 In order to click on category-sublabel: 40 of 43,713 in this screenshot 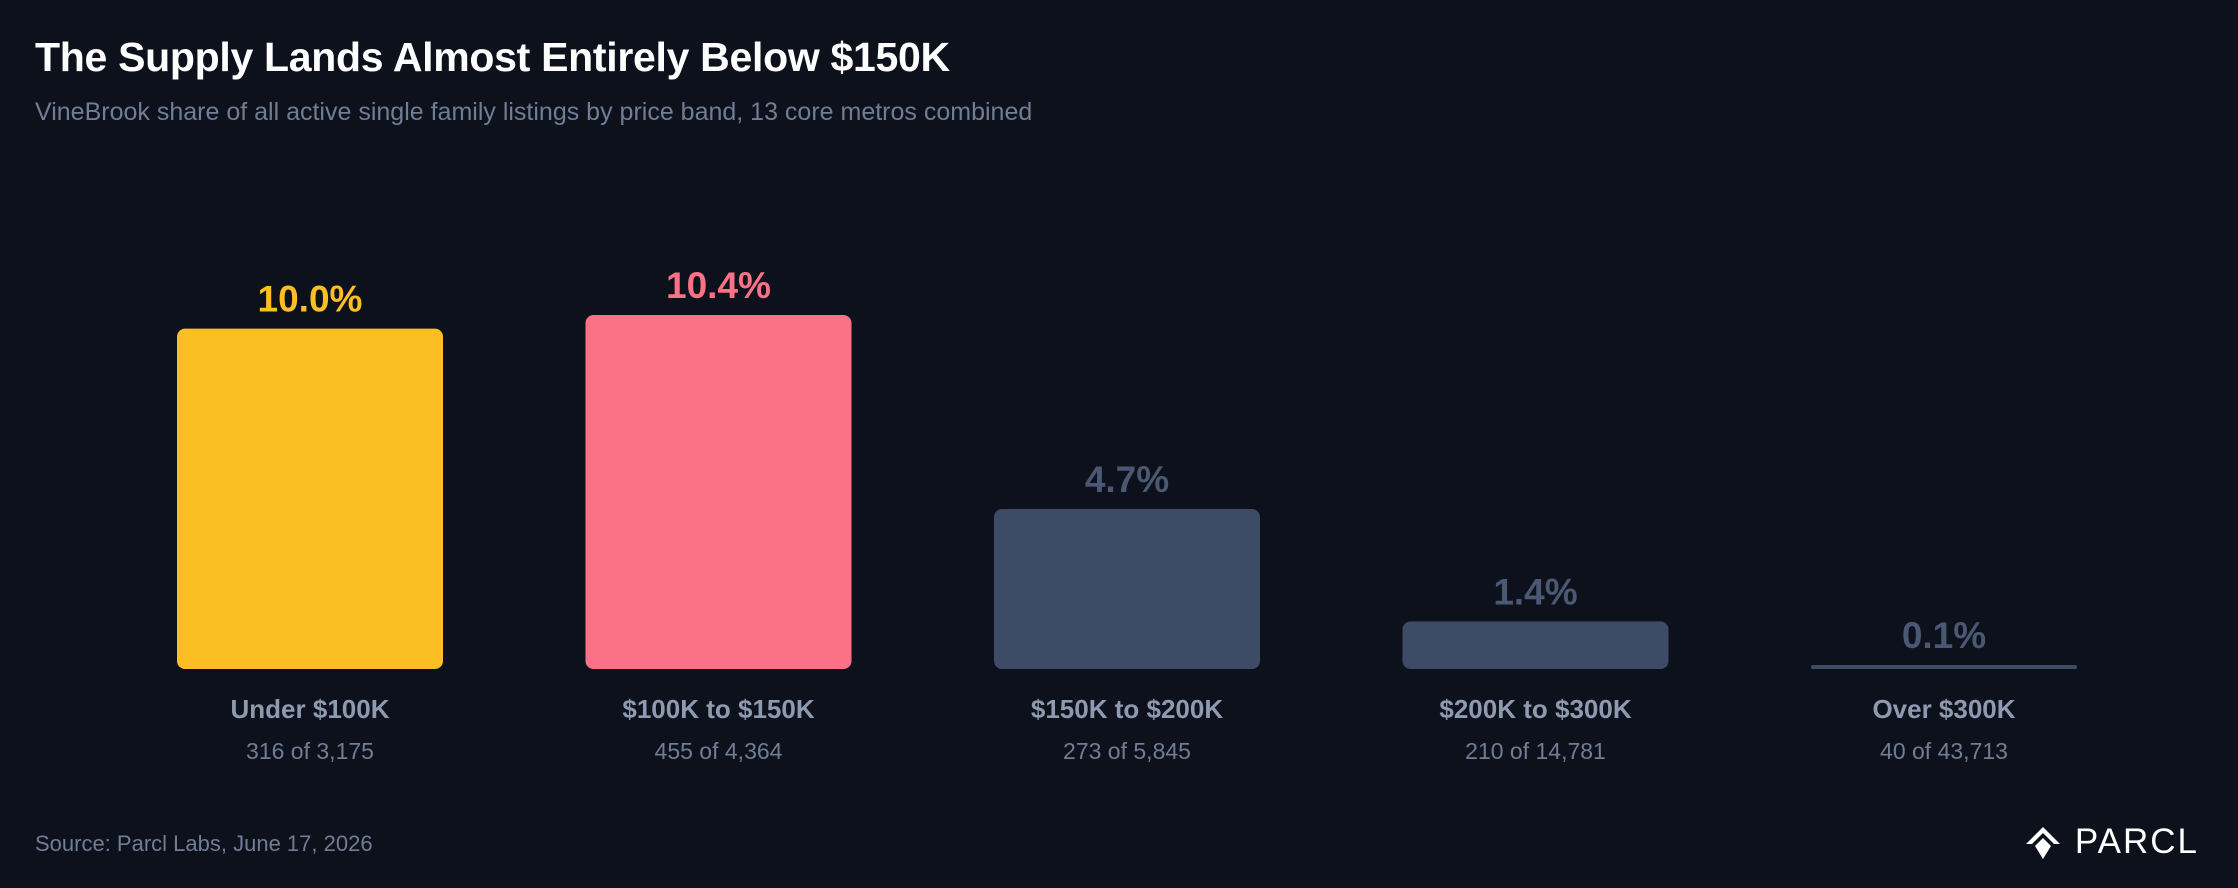, I will do `click(1944, 751)`.